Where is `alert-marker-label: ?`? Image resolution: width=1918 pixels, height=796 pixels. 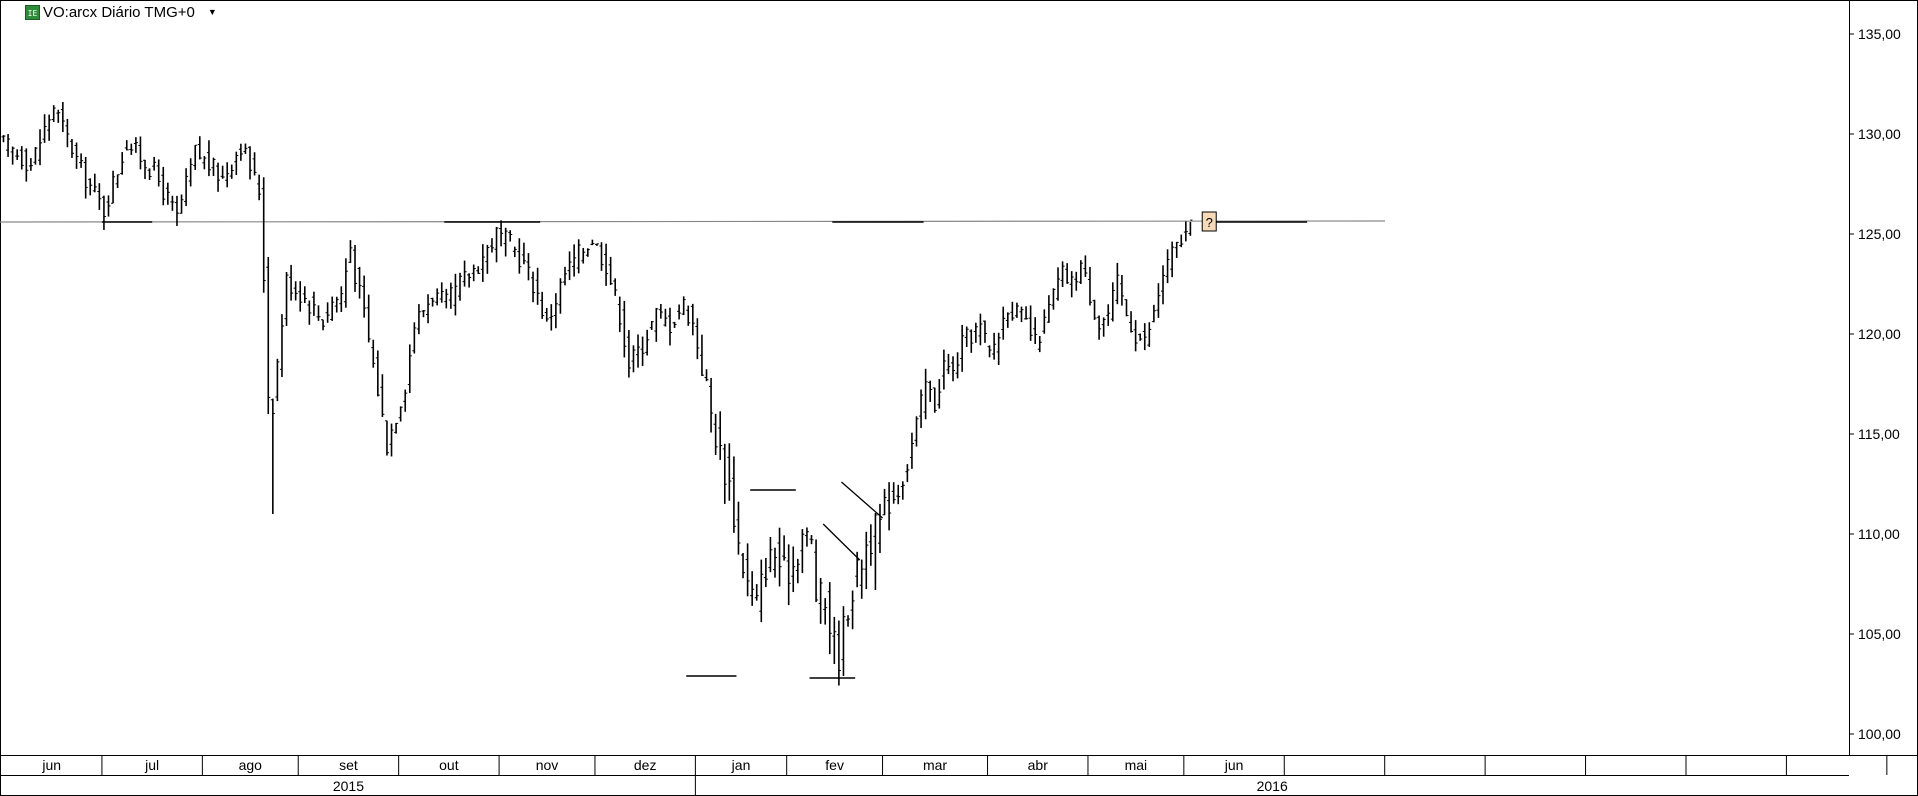
alert-marker-label: ? is located at coordinates (1209, 222).